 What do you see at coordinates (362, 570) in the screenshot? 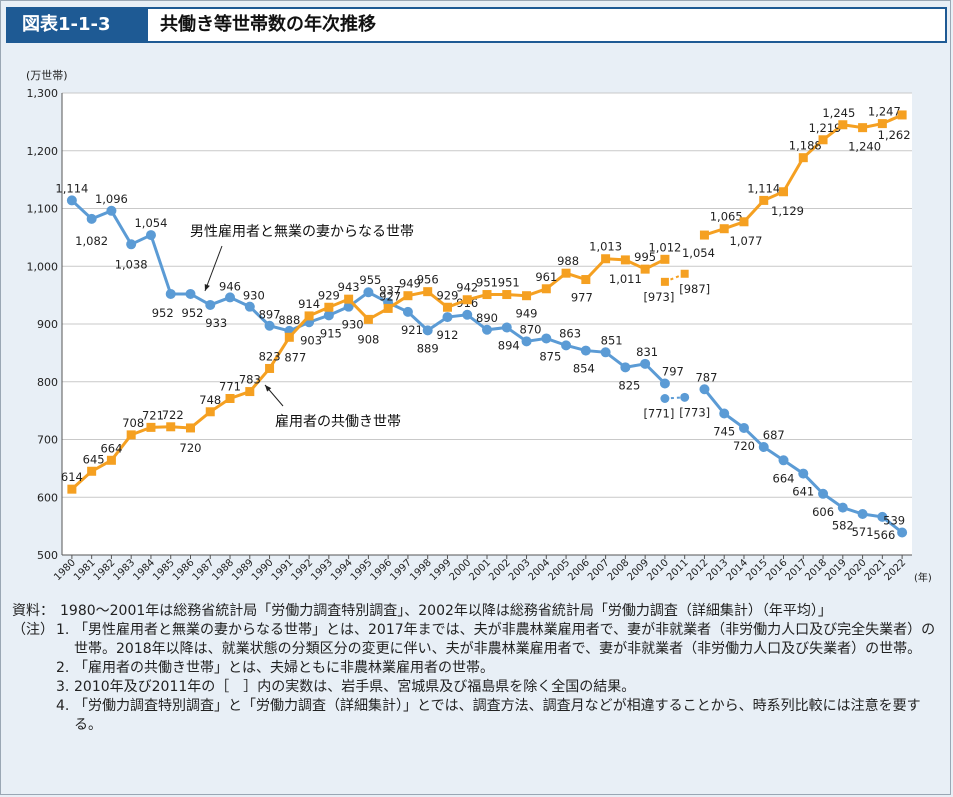
I see `x-tick-label: 1995` at bounding box center [362, 570].